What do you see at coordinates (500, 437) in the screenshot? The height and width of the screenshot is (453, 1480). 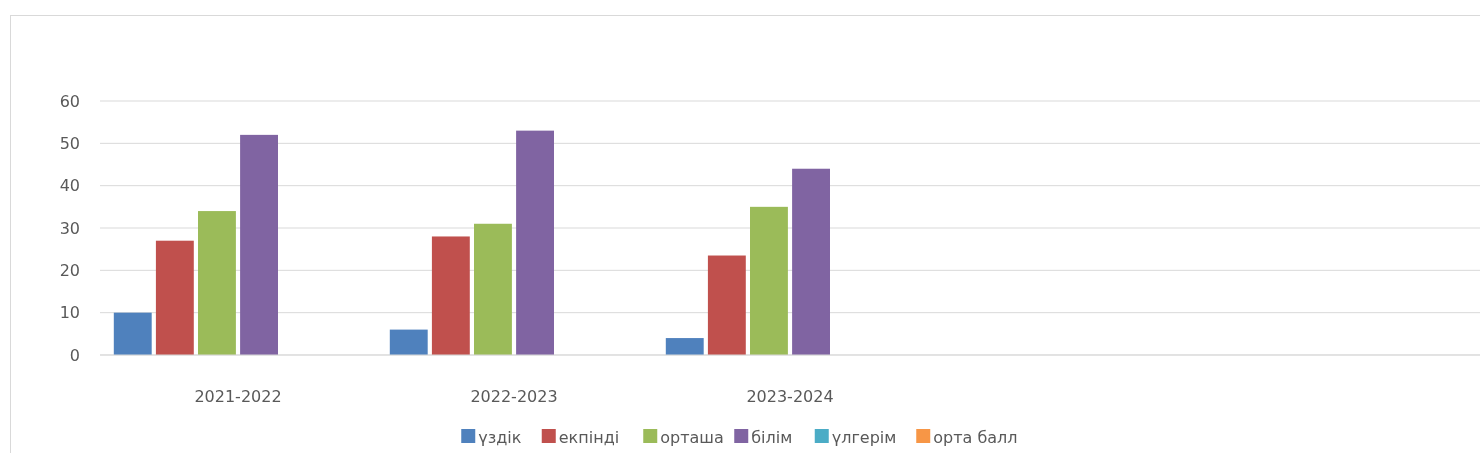 I see `legend-label: үздік` at bounding box center [500, 437].